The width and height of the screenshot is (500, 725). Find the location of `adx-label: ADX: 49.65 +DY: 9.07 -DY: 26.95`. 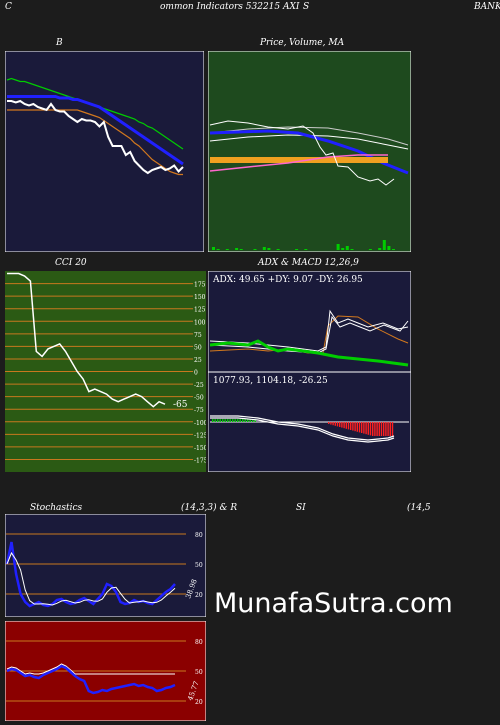

adx-label: ADX: 49.65 +DY: 9.07 -DY: 26.95 is located at coordinates (287, 280).